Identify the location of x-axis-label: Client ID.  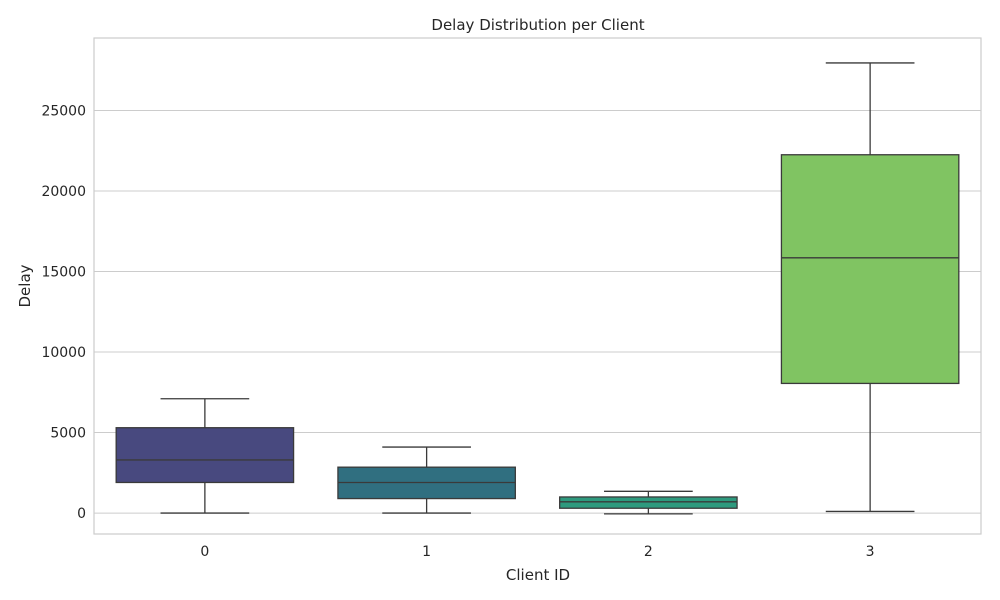
(538, 575).